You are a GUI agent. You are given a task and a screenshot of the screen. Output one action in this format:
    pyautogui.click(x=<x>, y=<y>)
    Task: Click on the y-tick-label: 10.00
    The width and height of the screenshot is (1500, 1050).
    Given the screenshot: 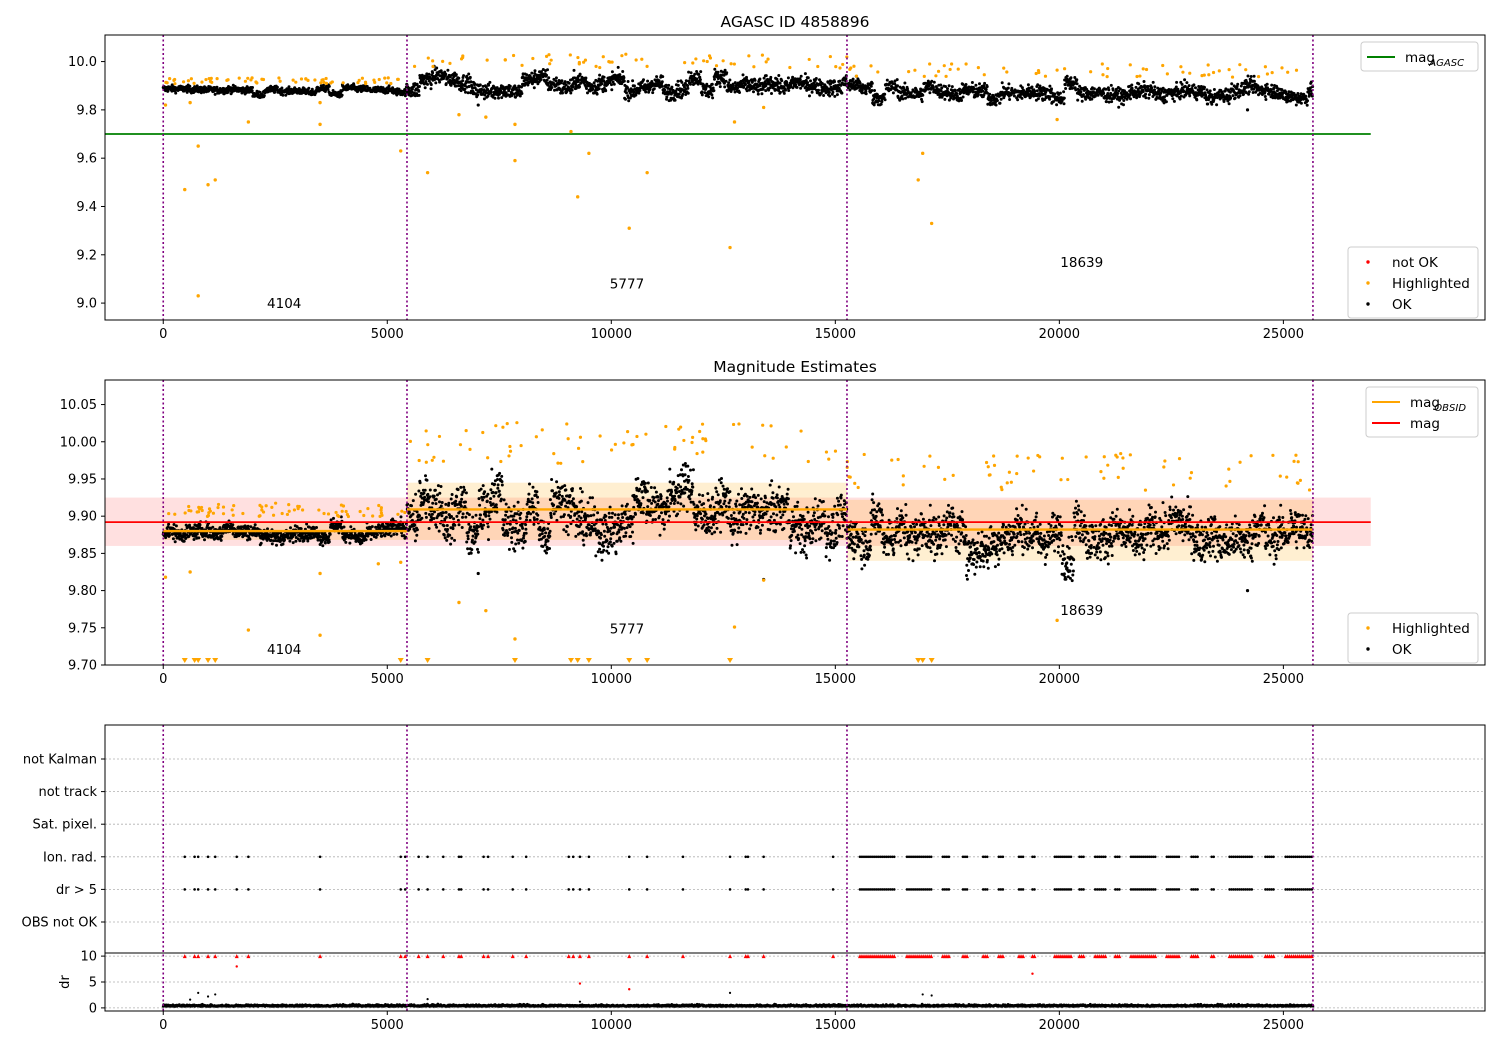 What is the action you would take?
    pyautogui.click(x=78, y=442)
    